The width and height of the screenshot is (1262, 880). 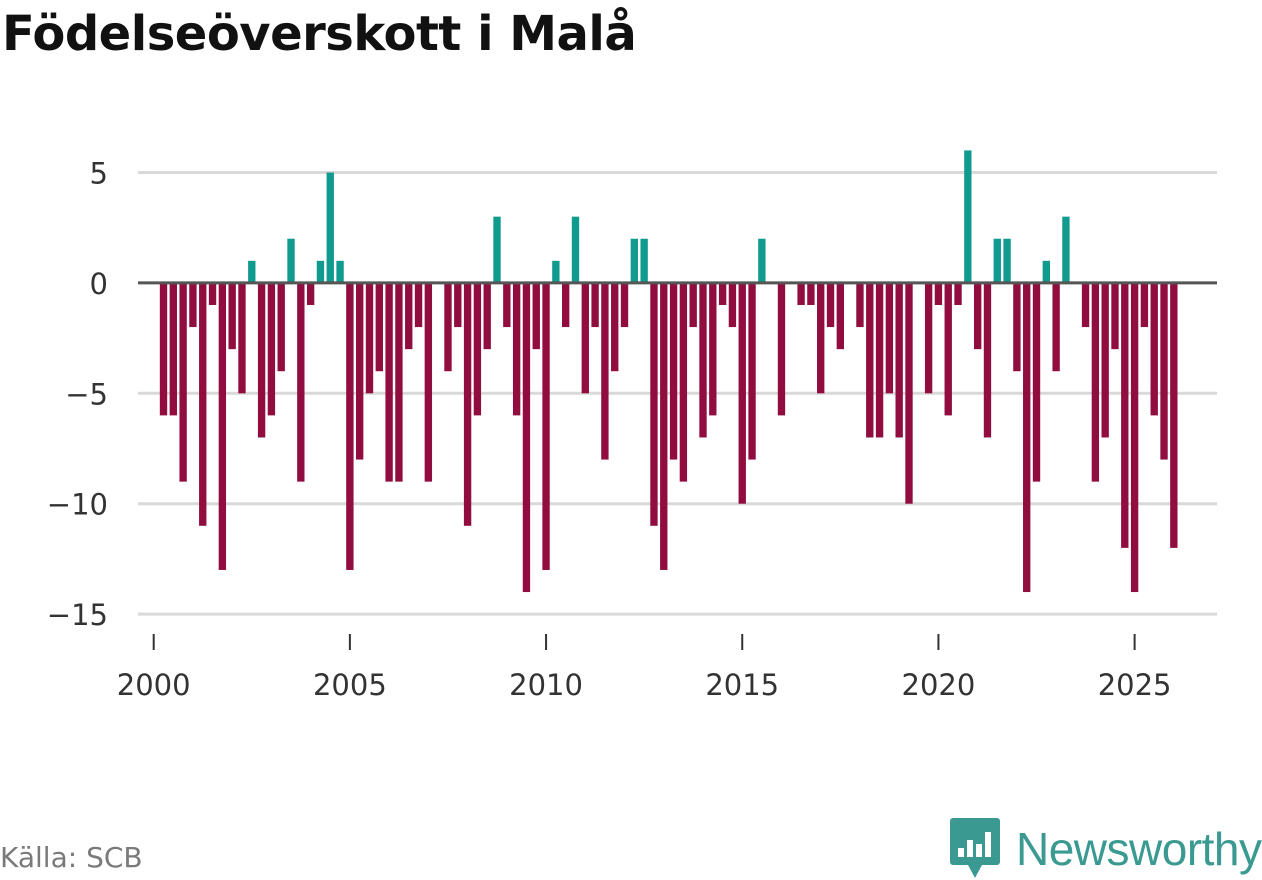 What do you see at coordinates (86, 394) in the screenshot?
I see `y-tick-label: −5` at bounding box center [86, 394].